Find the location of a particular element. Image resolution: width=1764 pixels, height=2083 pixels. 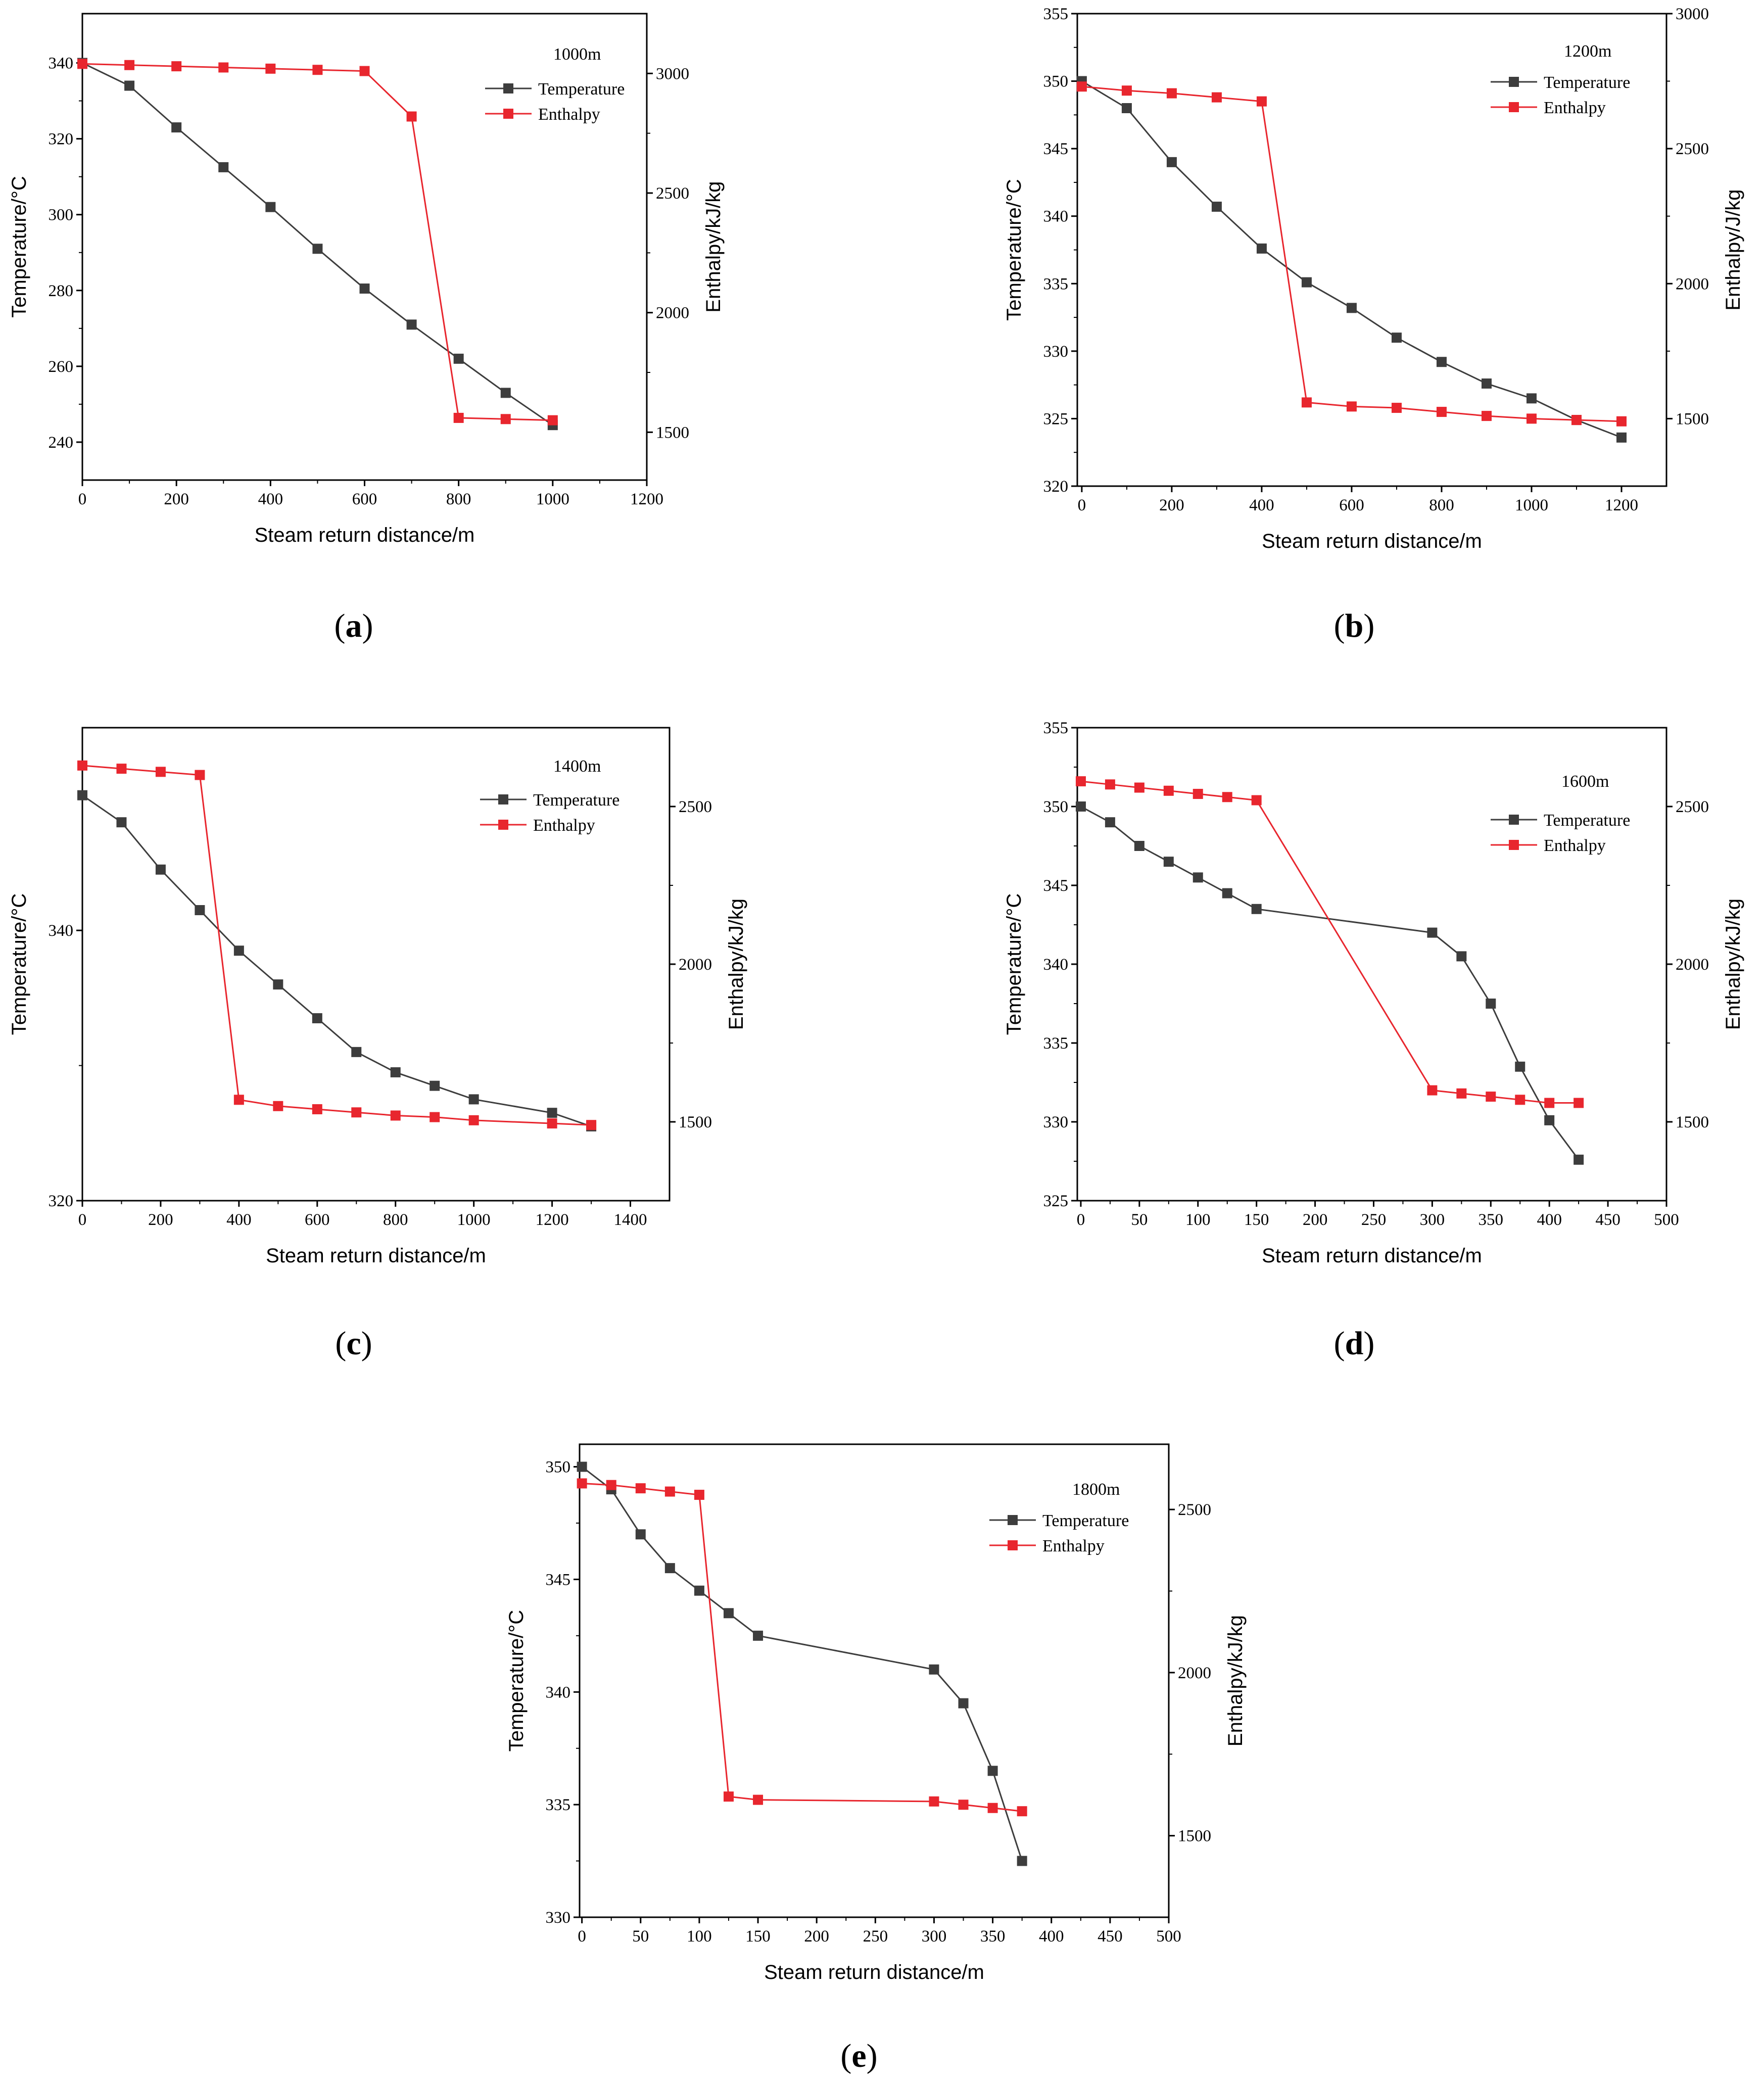

y-tick-label: 340 is located at coordinates (559, 1692).